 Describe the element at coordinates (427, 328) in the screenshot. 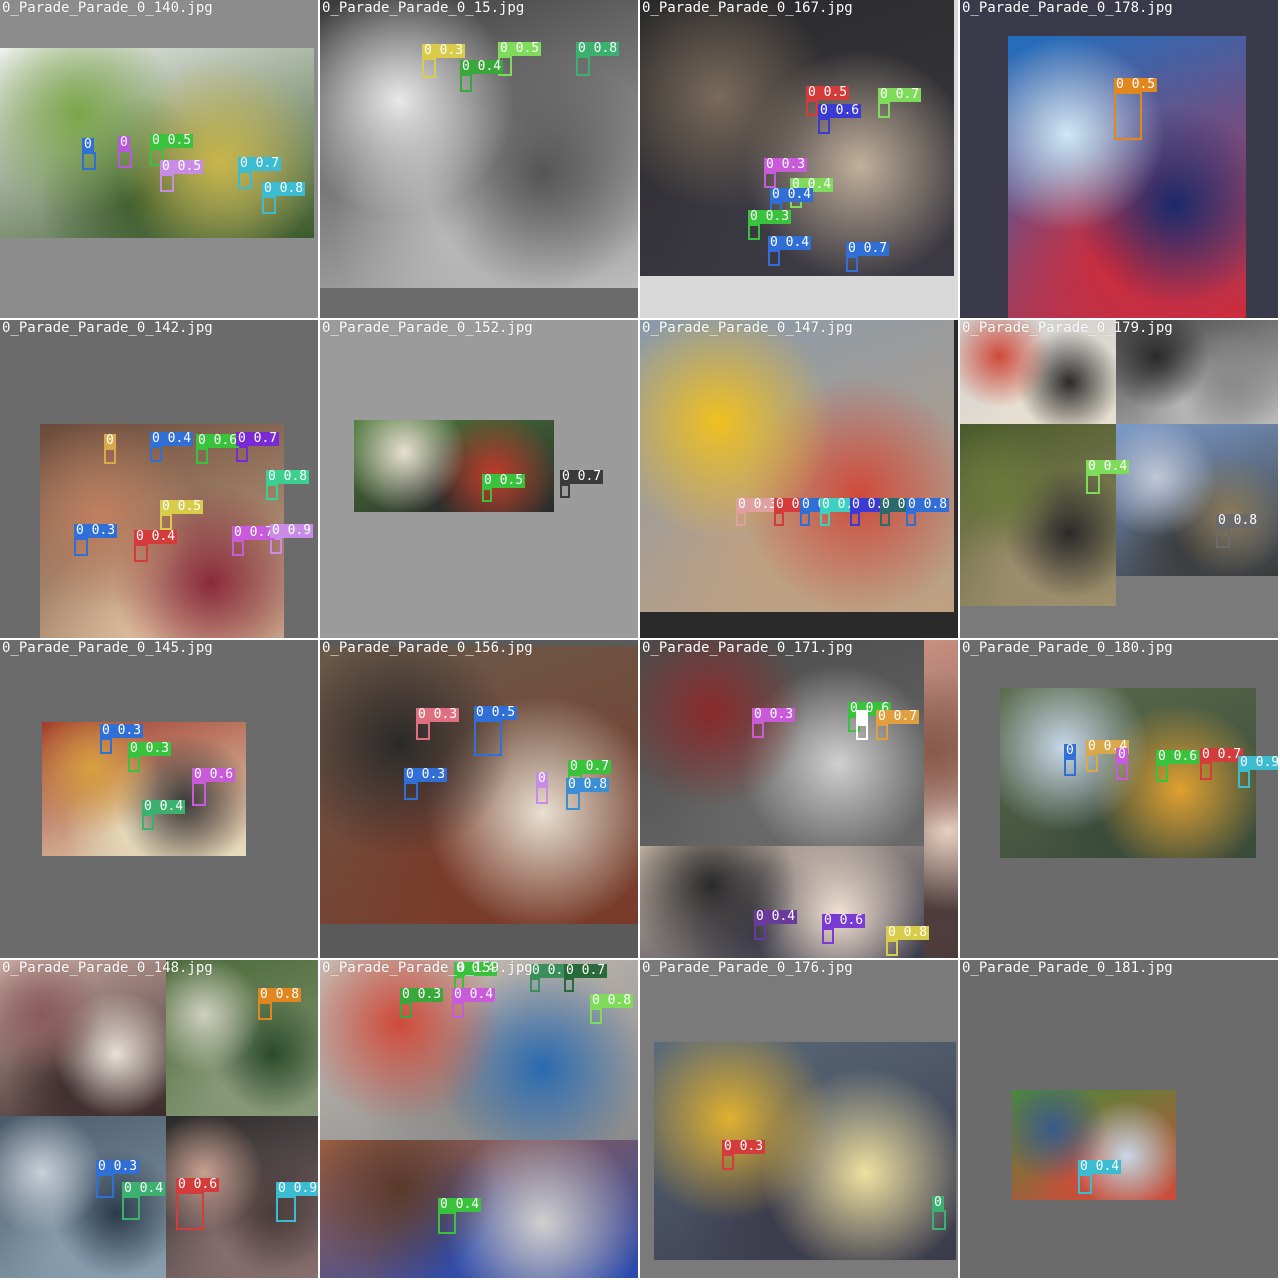

I see `image-filename: 0_Parade_Parade_0_152.jpg` at that location.